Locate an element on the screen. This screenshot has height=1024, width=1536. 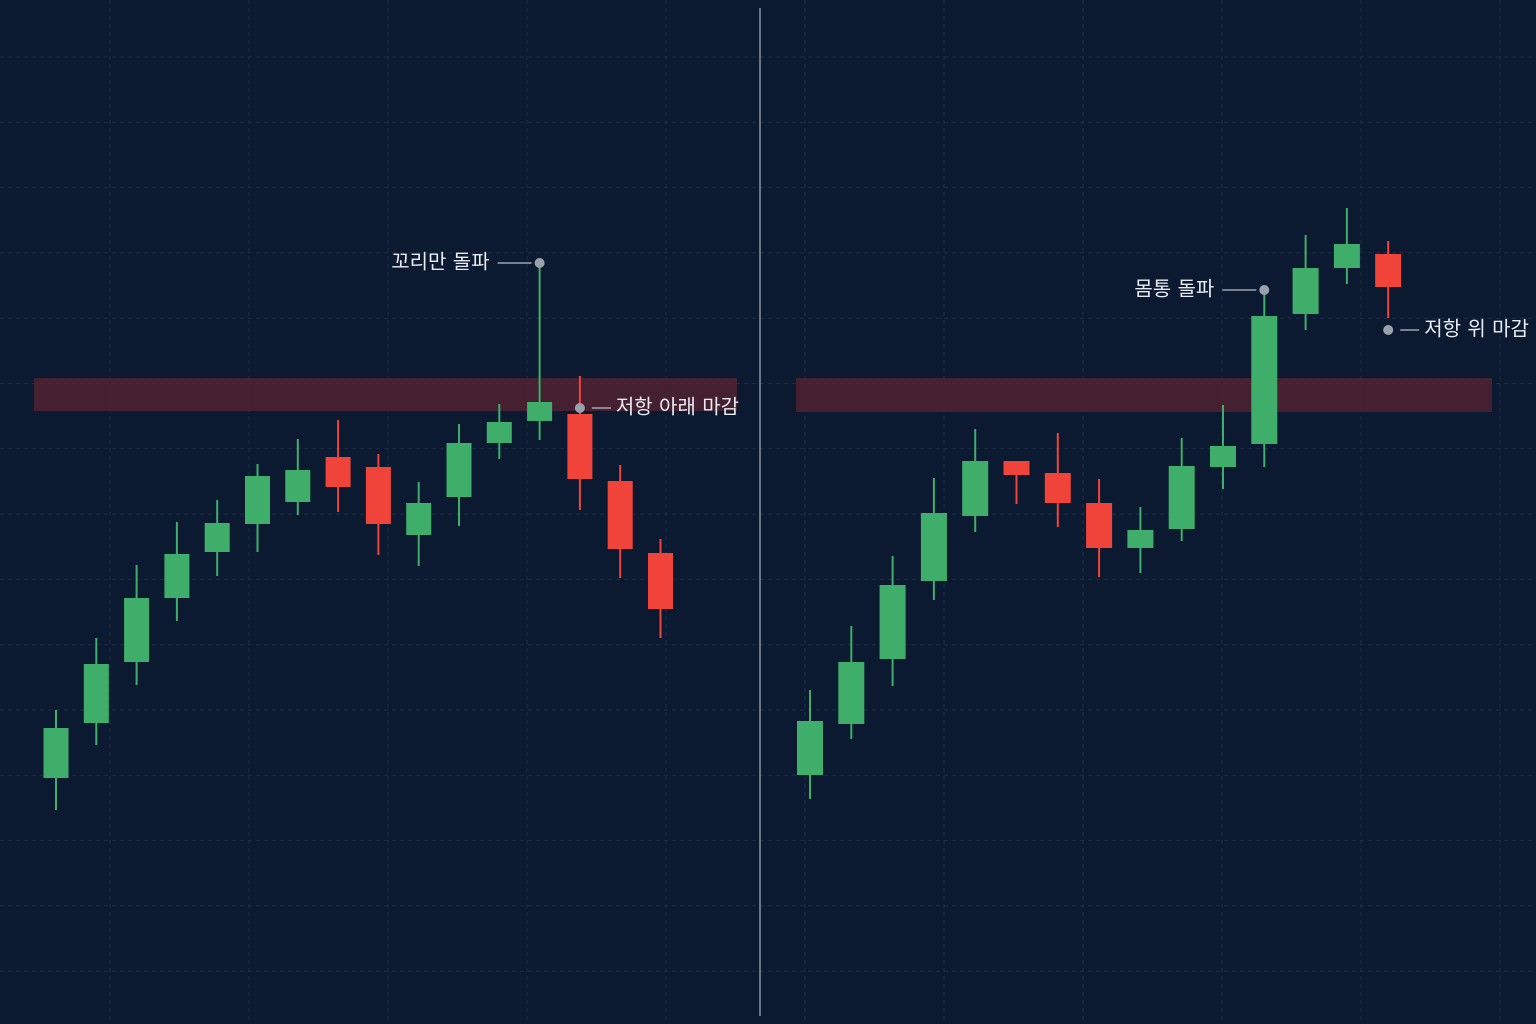
annotation-label: 몸통 돌파 is located at coordinates (1174, 289).